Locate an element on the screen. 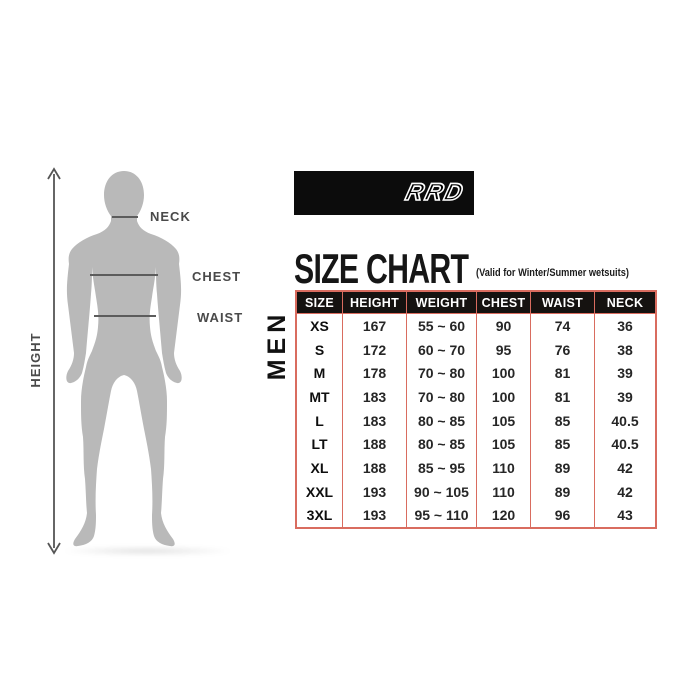  table-row: XL 188 85 ~ 95 110 89 42 is located at coordinates (476, 468).